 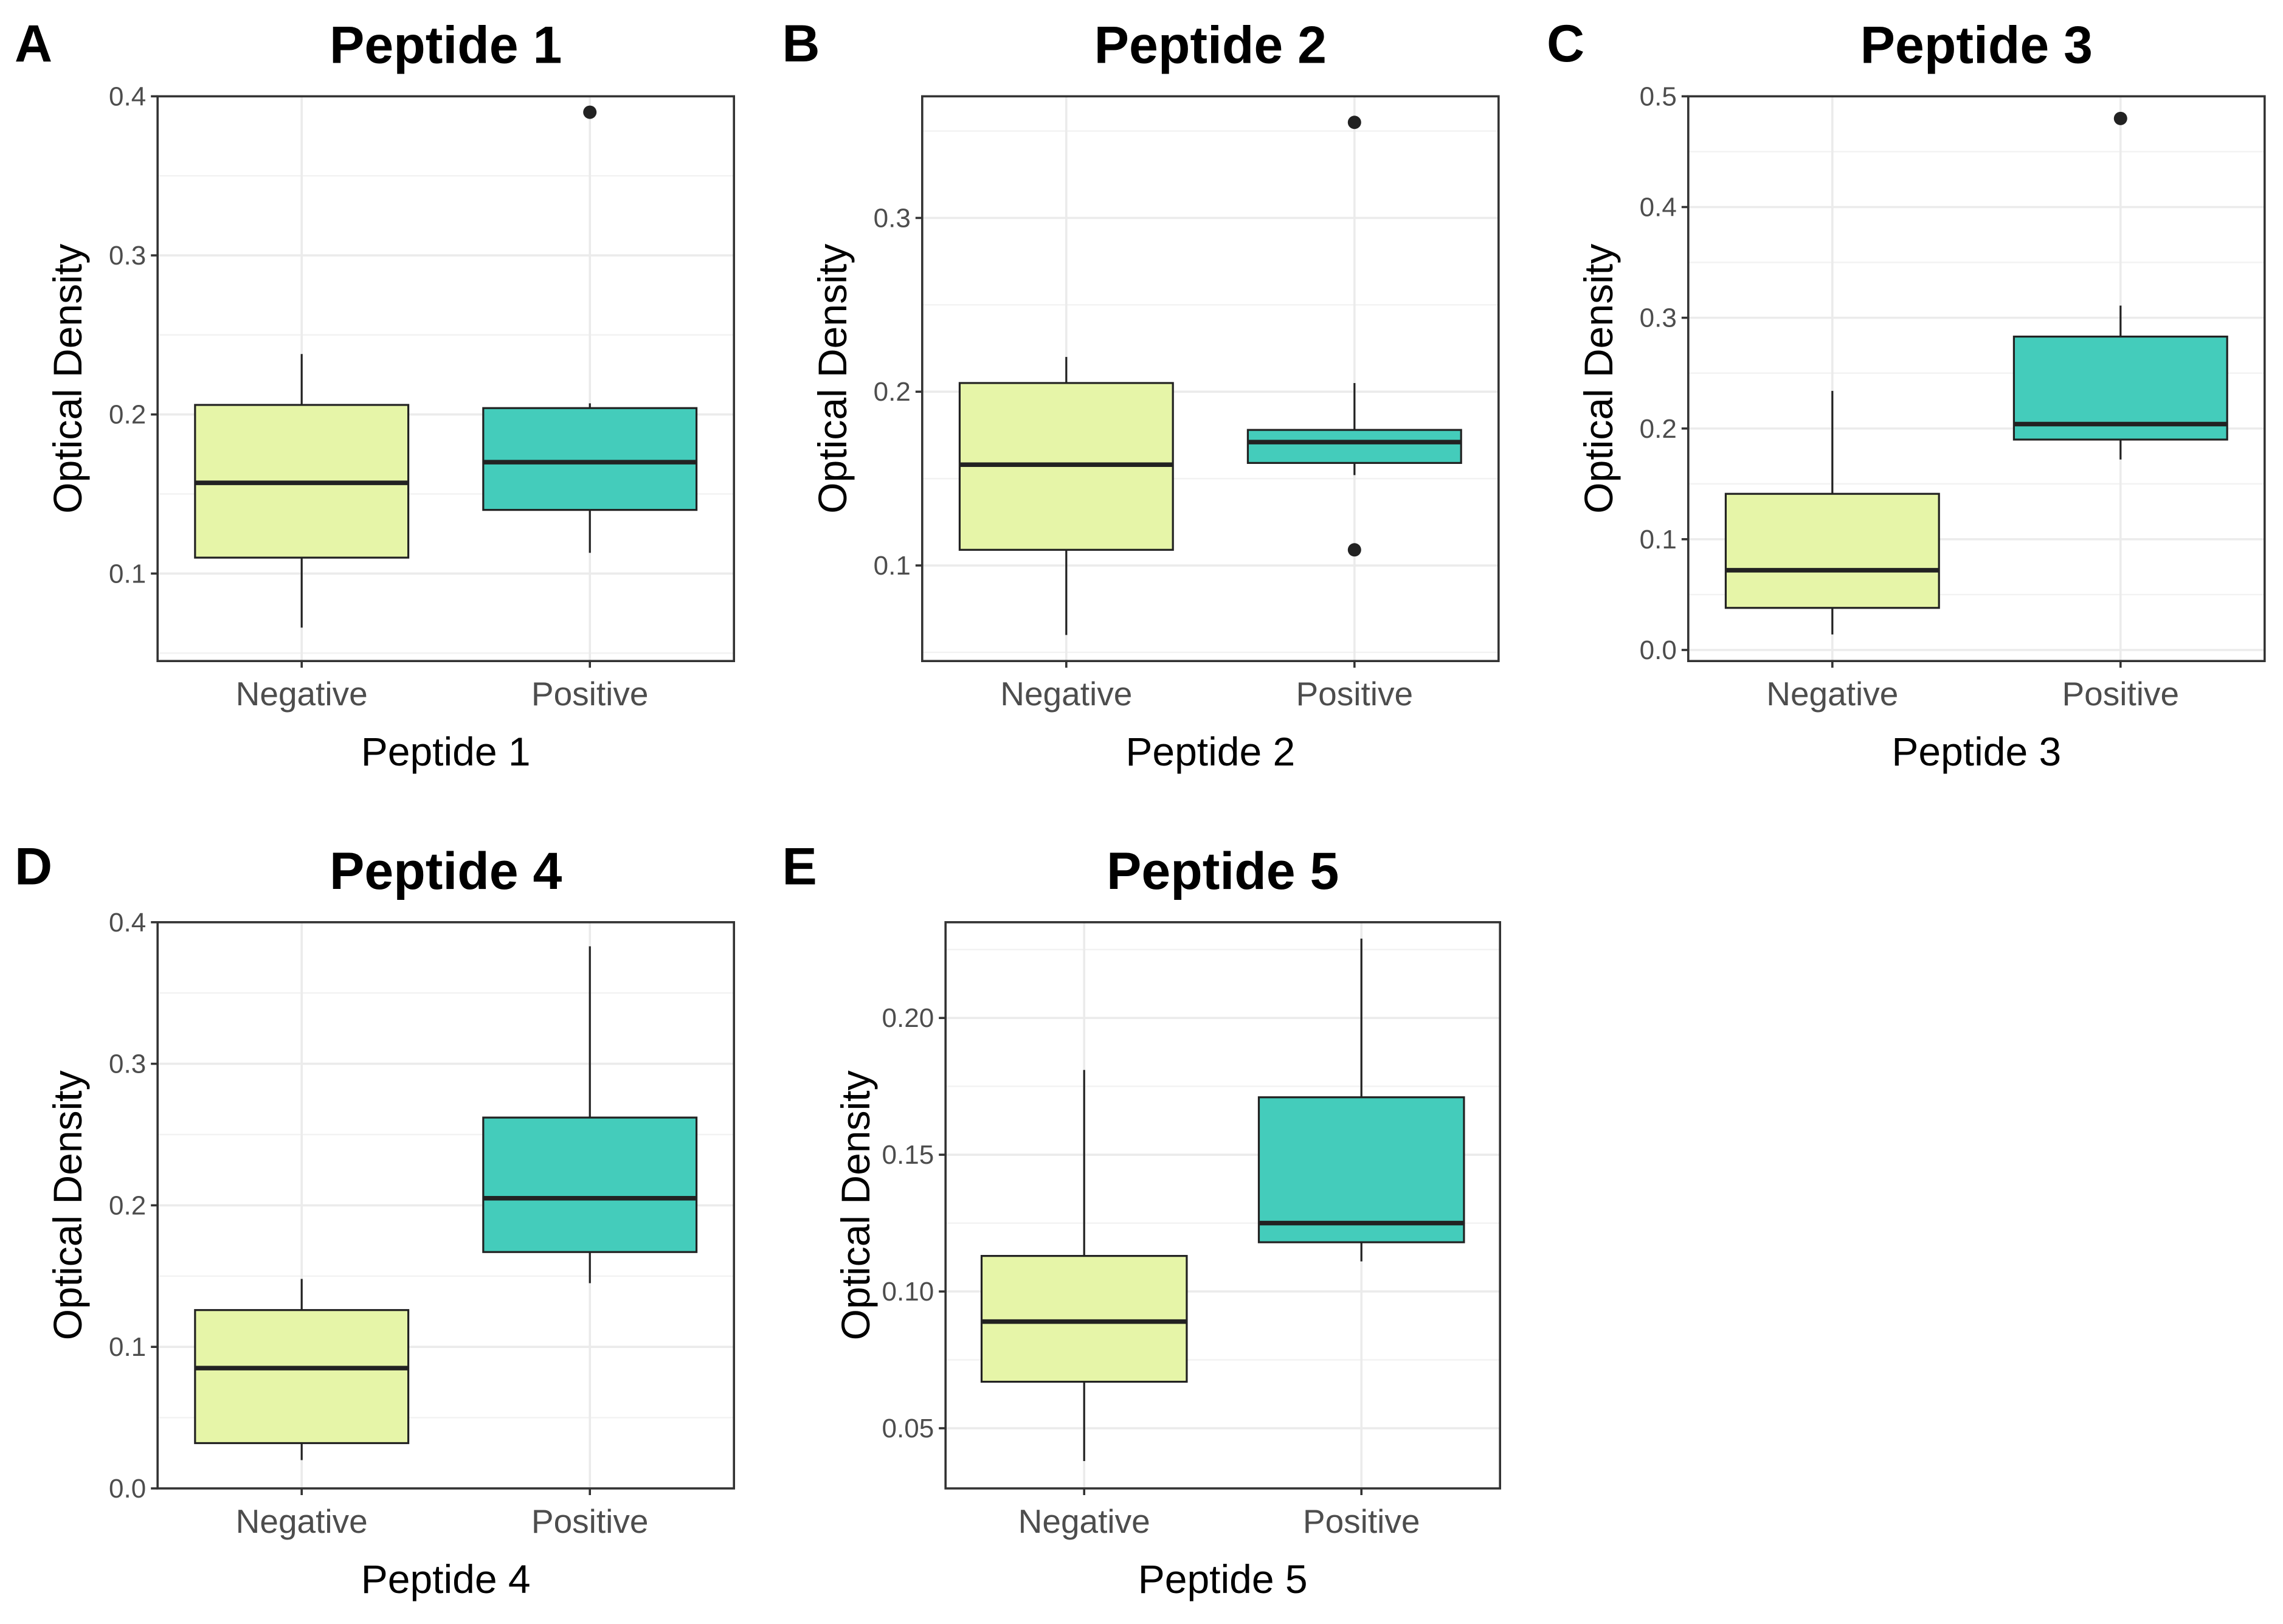 I want to click on x-axis-label: Peptide 1, so click(x=446, y=751).